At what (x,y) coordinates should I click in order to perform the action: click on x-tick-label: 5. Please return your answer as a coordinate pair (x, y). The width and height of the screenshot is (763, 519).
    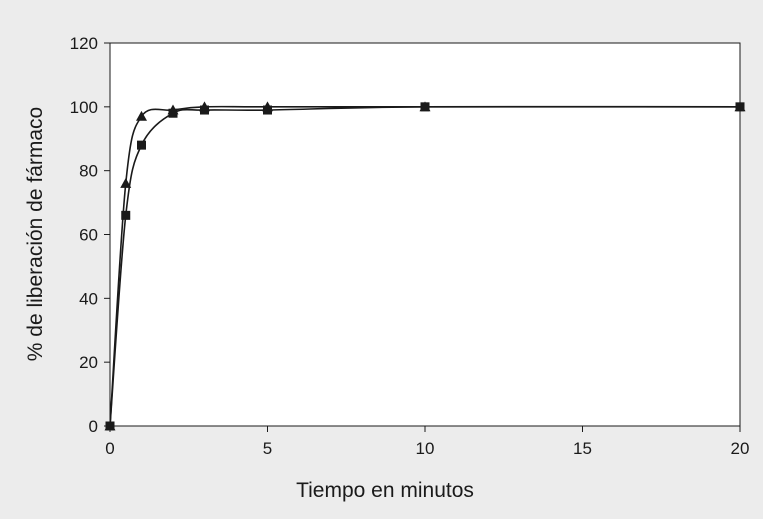
    Looking at the image, I should click on (267, 448).